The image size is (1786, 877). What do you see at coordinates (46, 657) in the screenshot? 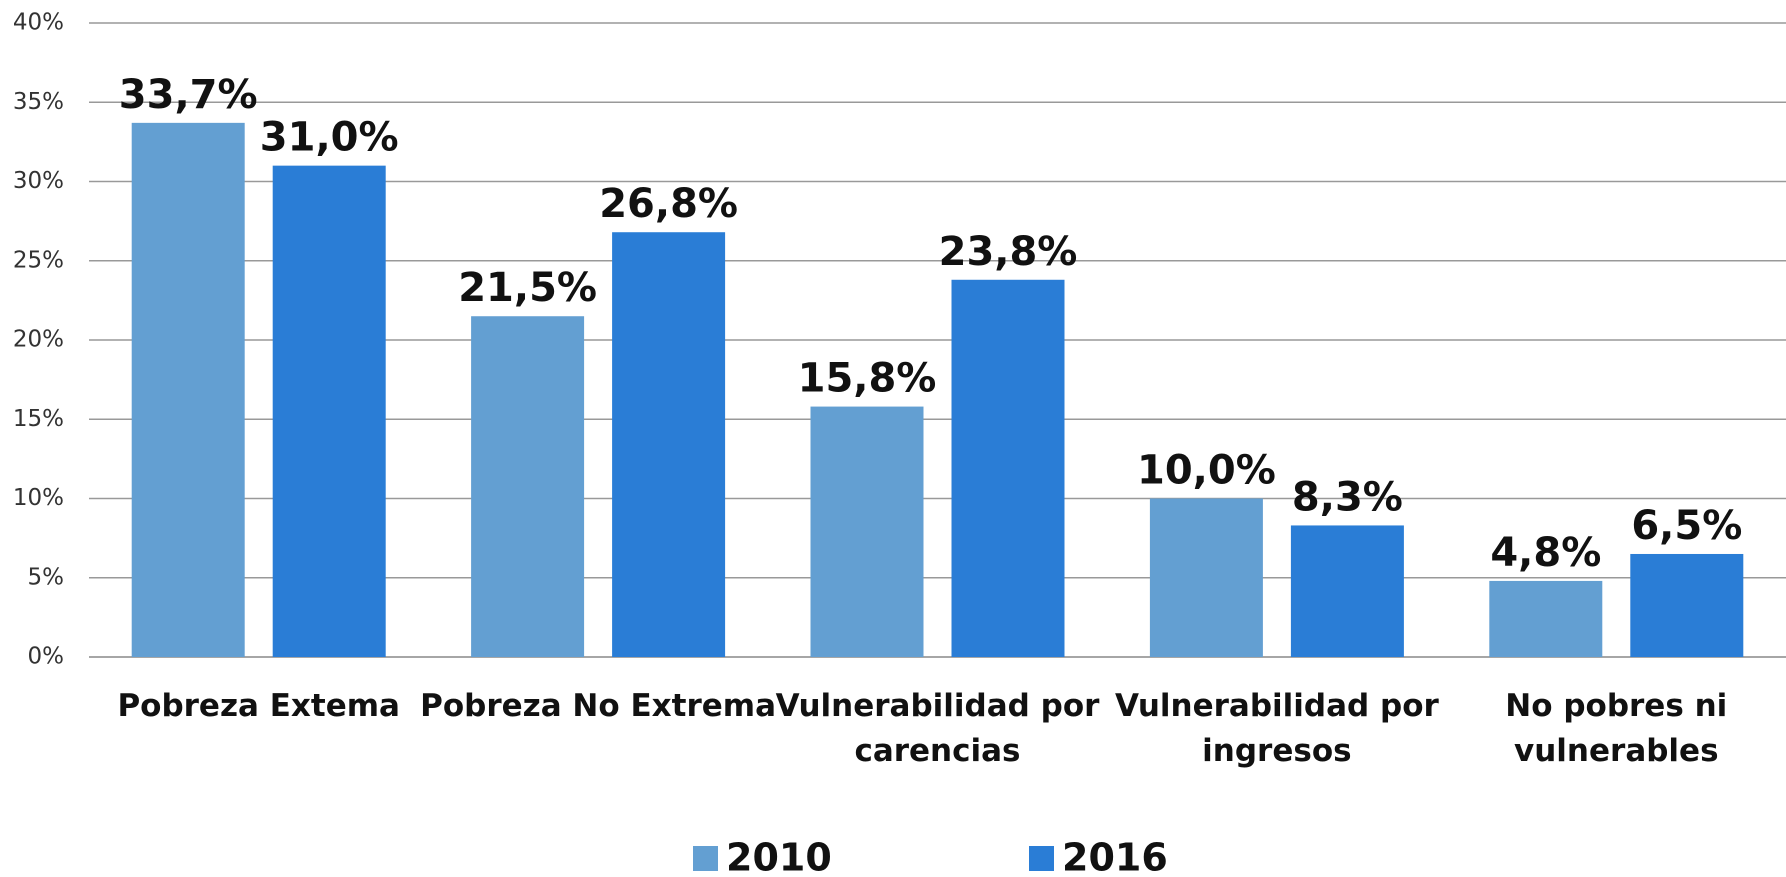
I see `y-tick-label: 0%` at bounding box center [46, 657].